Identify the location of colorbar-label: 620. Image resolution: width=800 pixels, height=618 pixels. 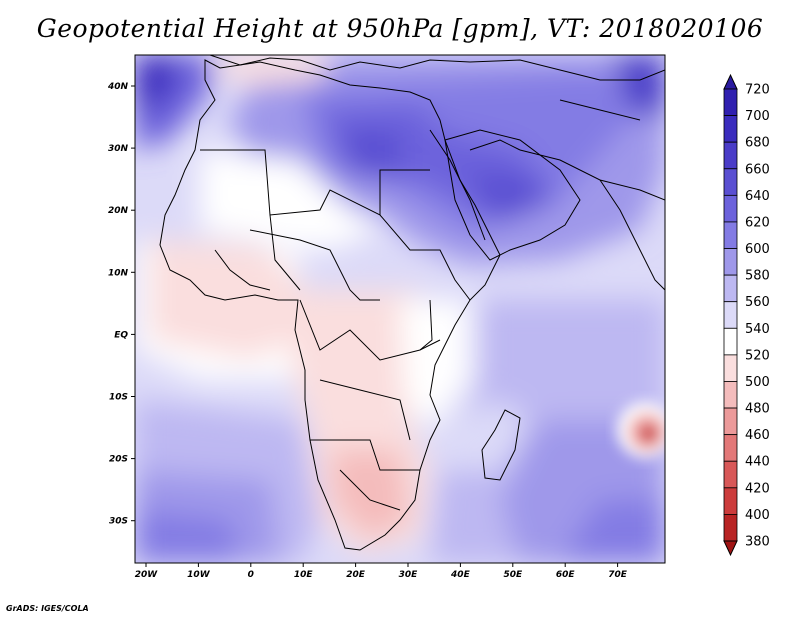
(757, 222).